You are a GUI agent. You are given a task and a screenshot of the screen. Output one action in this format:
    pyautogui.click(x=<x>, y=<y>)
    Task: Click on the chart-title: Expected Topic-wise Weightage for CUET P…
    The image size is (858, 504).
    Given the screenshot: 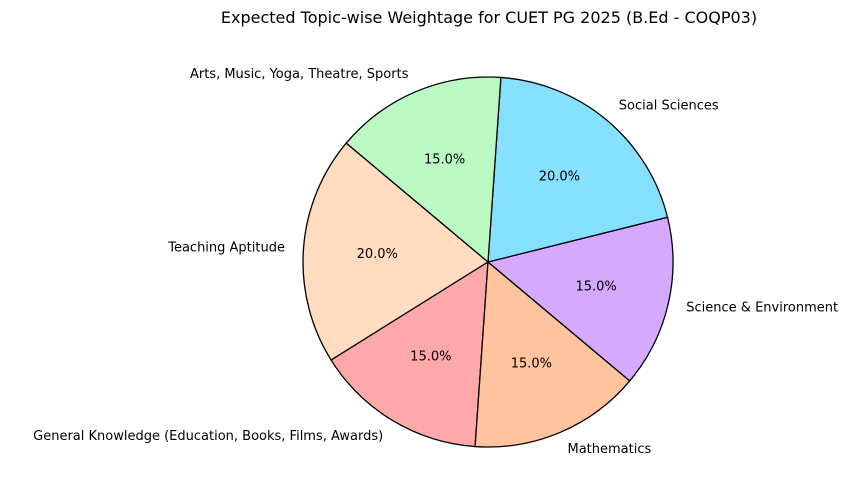 What is the action you would take?
    pyautogui.click(x=489, y=17)
    